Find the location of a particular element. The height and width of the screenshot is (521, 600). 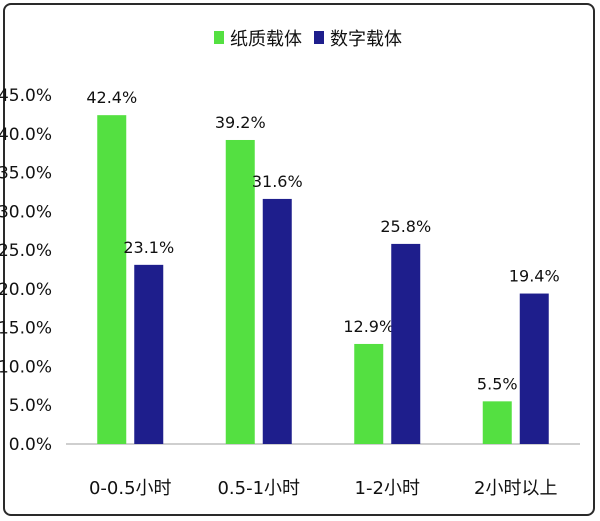

data-label-1-0: 23.1% is located at coordinates (148, 247).